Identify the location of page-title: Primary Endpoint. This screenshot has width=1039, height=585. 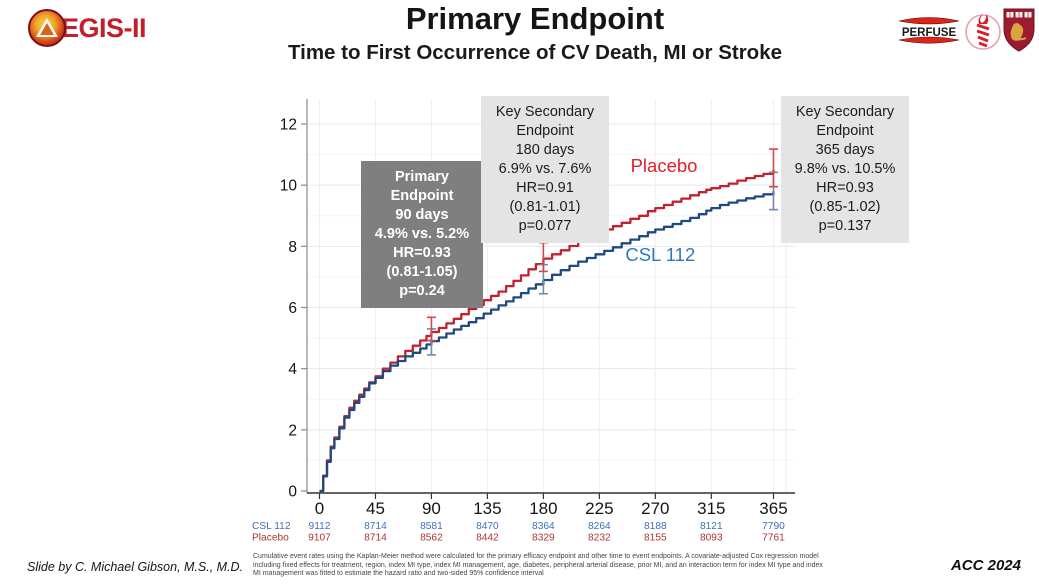
(535, 18).